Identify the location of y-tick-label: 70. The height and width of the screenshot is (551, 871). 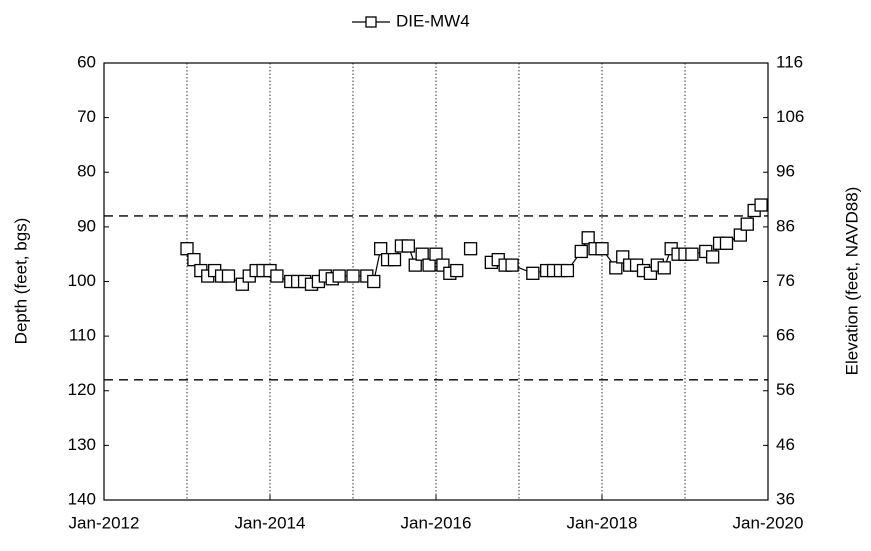
(86, 116).